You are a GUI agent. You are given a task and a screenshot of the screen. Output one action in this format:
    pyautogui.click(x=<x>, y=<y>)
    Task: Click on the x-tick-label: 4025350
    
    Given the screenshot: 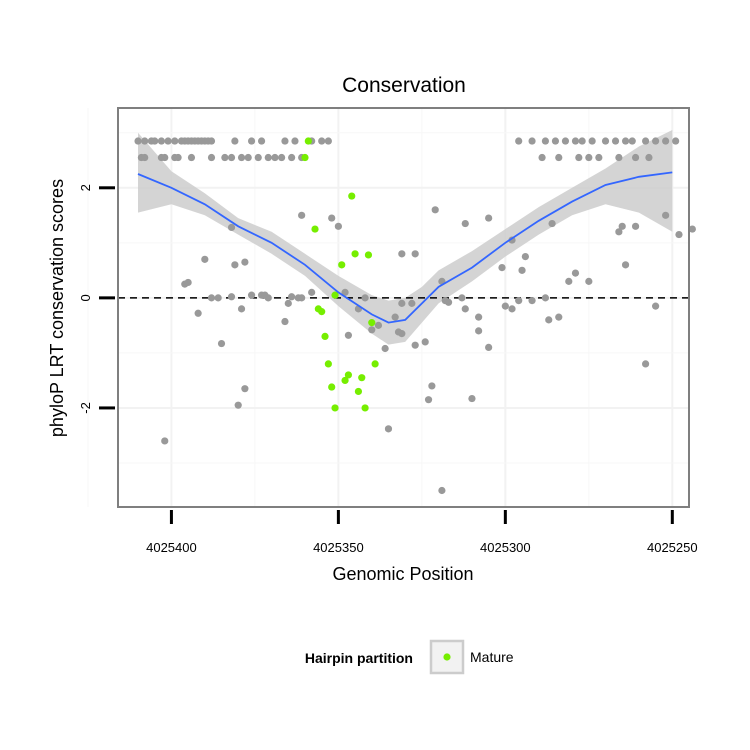 What is the action you would take?
    pyautogui.click(x=338, y=547)
    